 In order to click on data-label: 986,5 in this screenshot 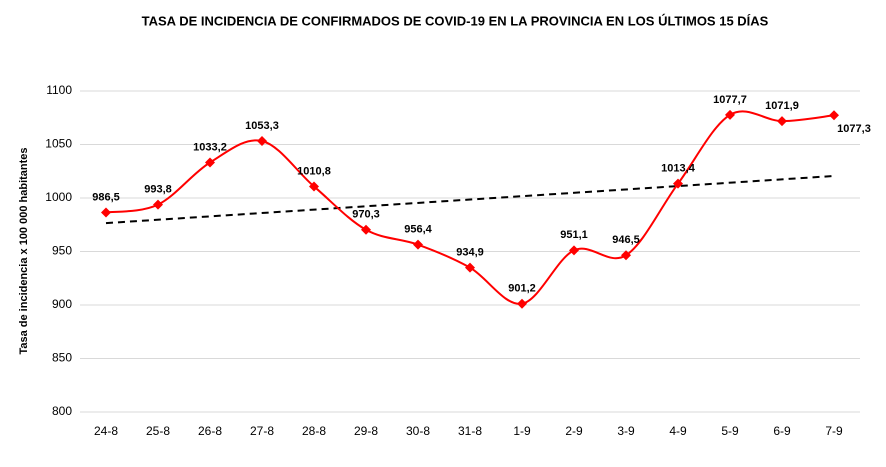, I will do `click(106, 197)`.